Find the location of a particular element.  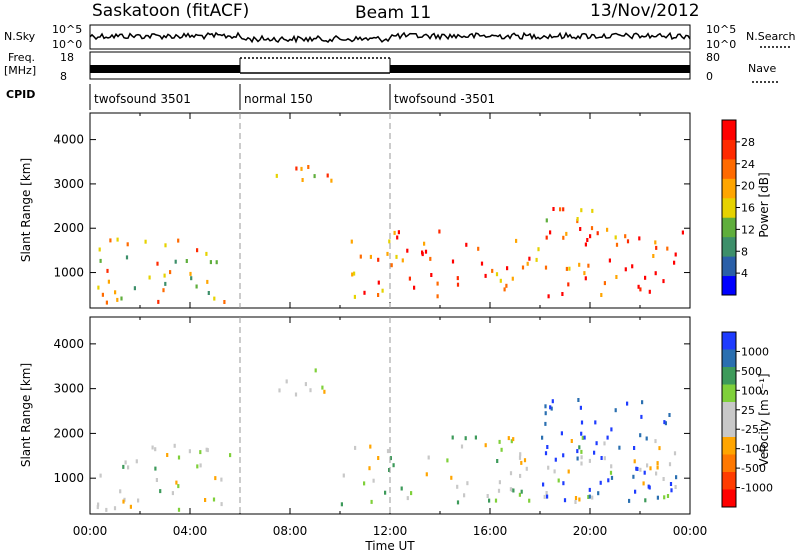

x-tick-label: 12:00 is located at coordinates (390, 531).